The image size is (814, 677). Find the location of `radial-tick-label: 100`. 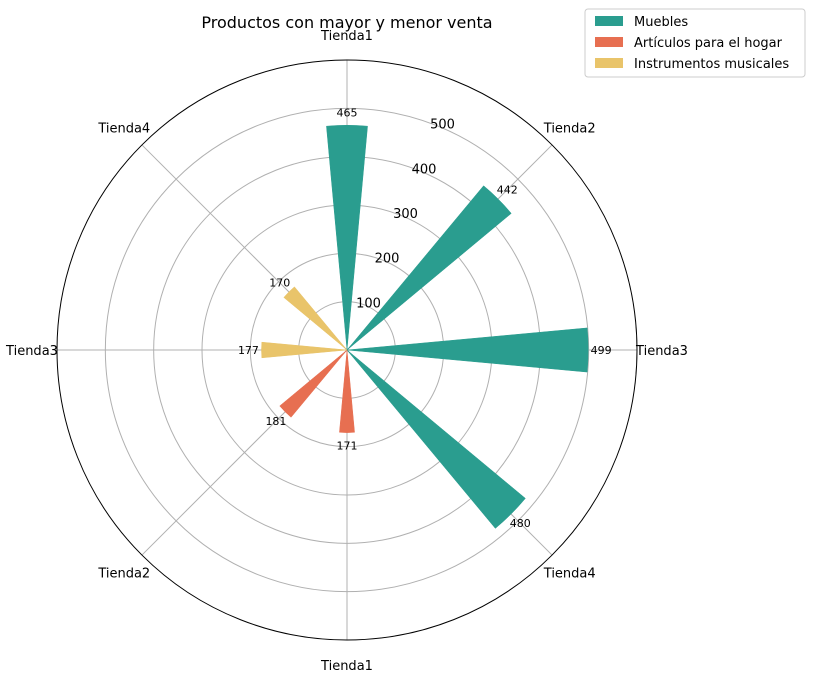

radial-tick-label: 100 is located at coordinates (368, 303).